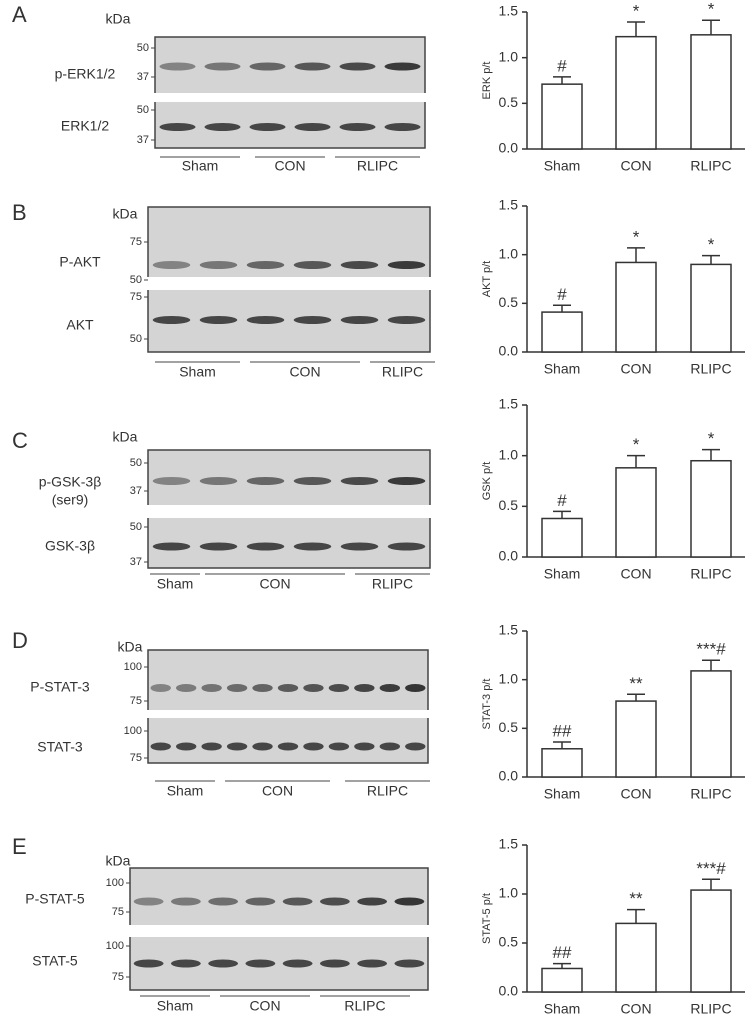 This screenshot has width=749, height=1016. I want to click on y-axis-label: ERK p/t, so click(487, 81).